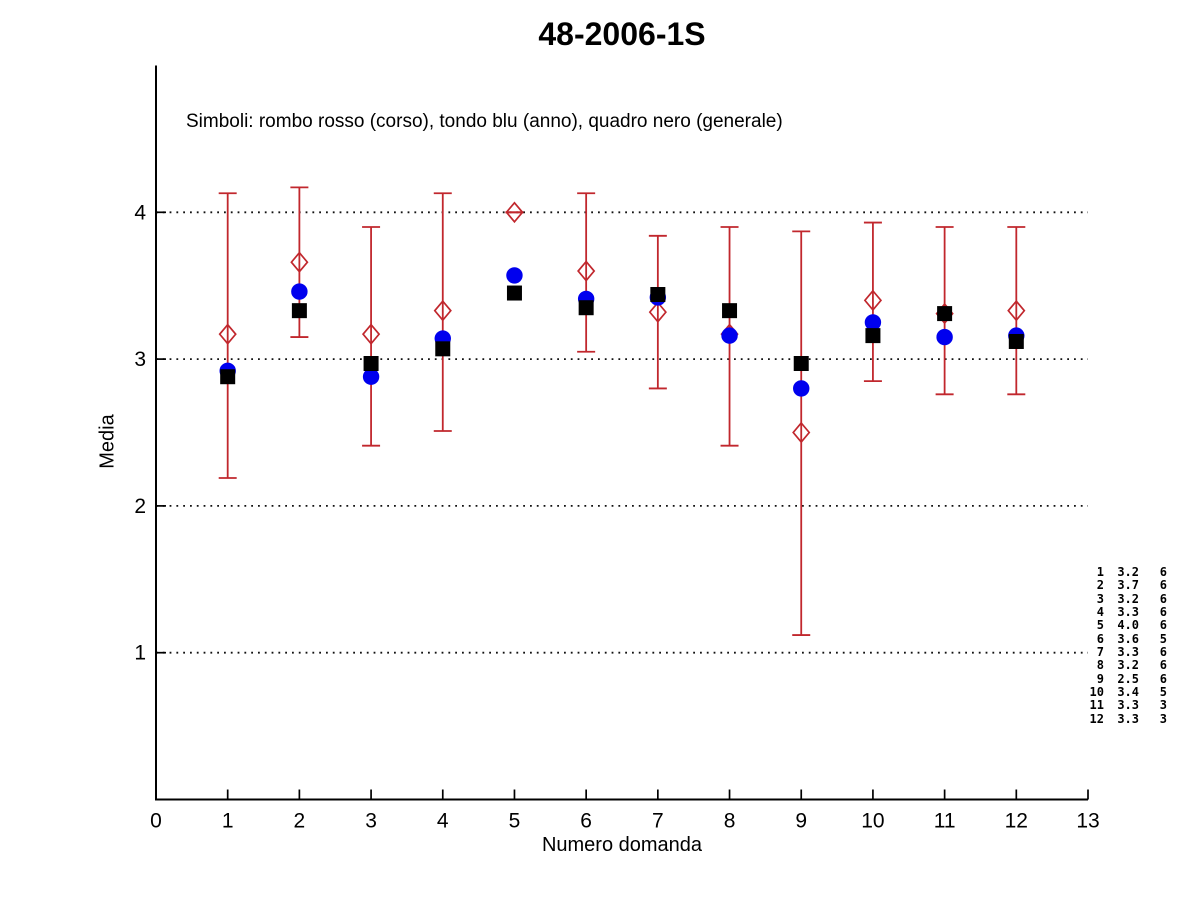 This screenshot has height=900, width=1201. Describe the element at coordinates (1016, 310) in the screenshot. I see `diamond-marker-q12` at that location.